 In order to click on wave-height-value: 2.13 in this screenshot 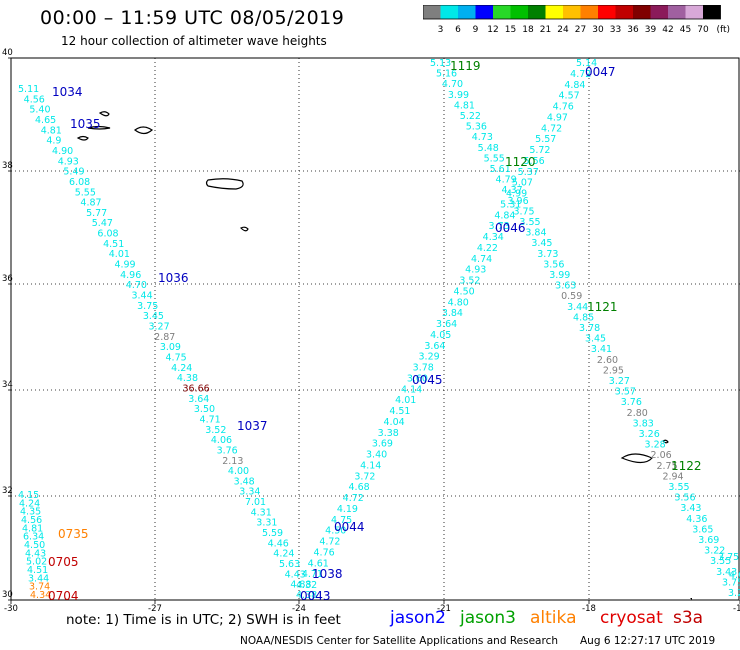, I will do `click(232, 461)`.